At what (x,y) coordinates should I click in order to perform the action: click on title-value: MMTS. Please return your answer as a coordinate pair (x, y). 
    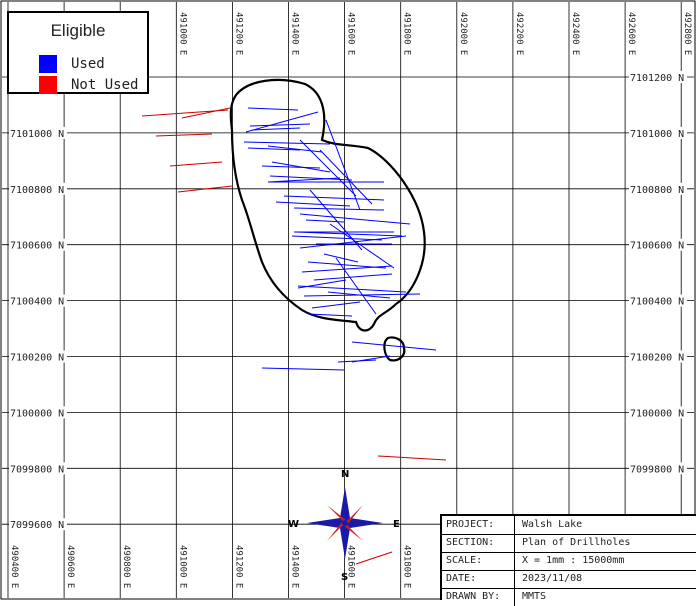
    Looking at the image, I should click on (534, 596).